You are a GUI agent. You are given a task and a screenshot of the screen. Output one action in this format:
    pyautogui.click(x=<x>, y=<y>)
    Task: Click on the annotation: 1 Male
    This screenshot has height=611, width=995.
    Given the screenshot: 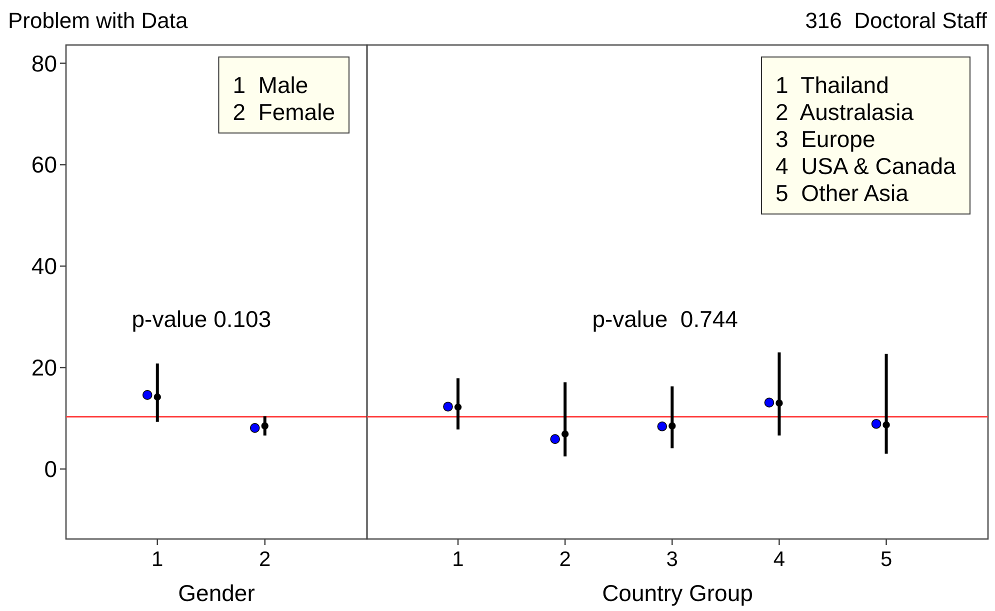 What is the action you would take?
    pyautogui.click(x=270, y=85)
    